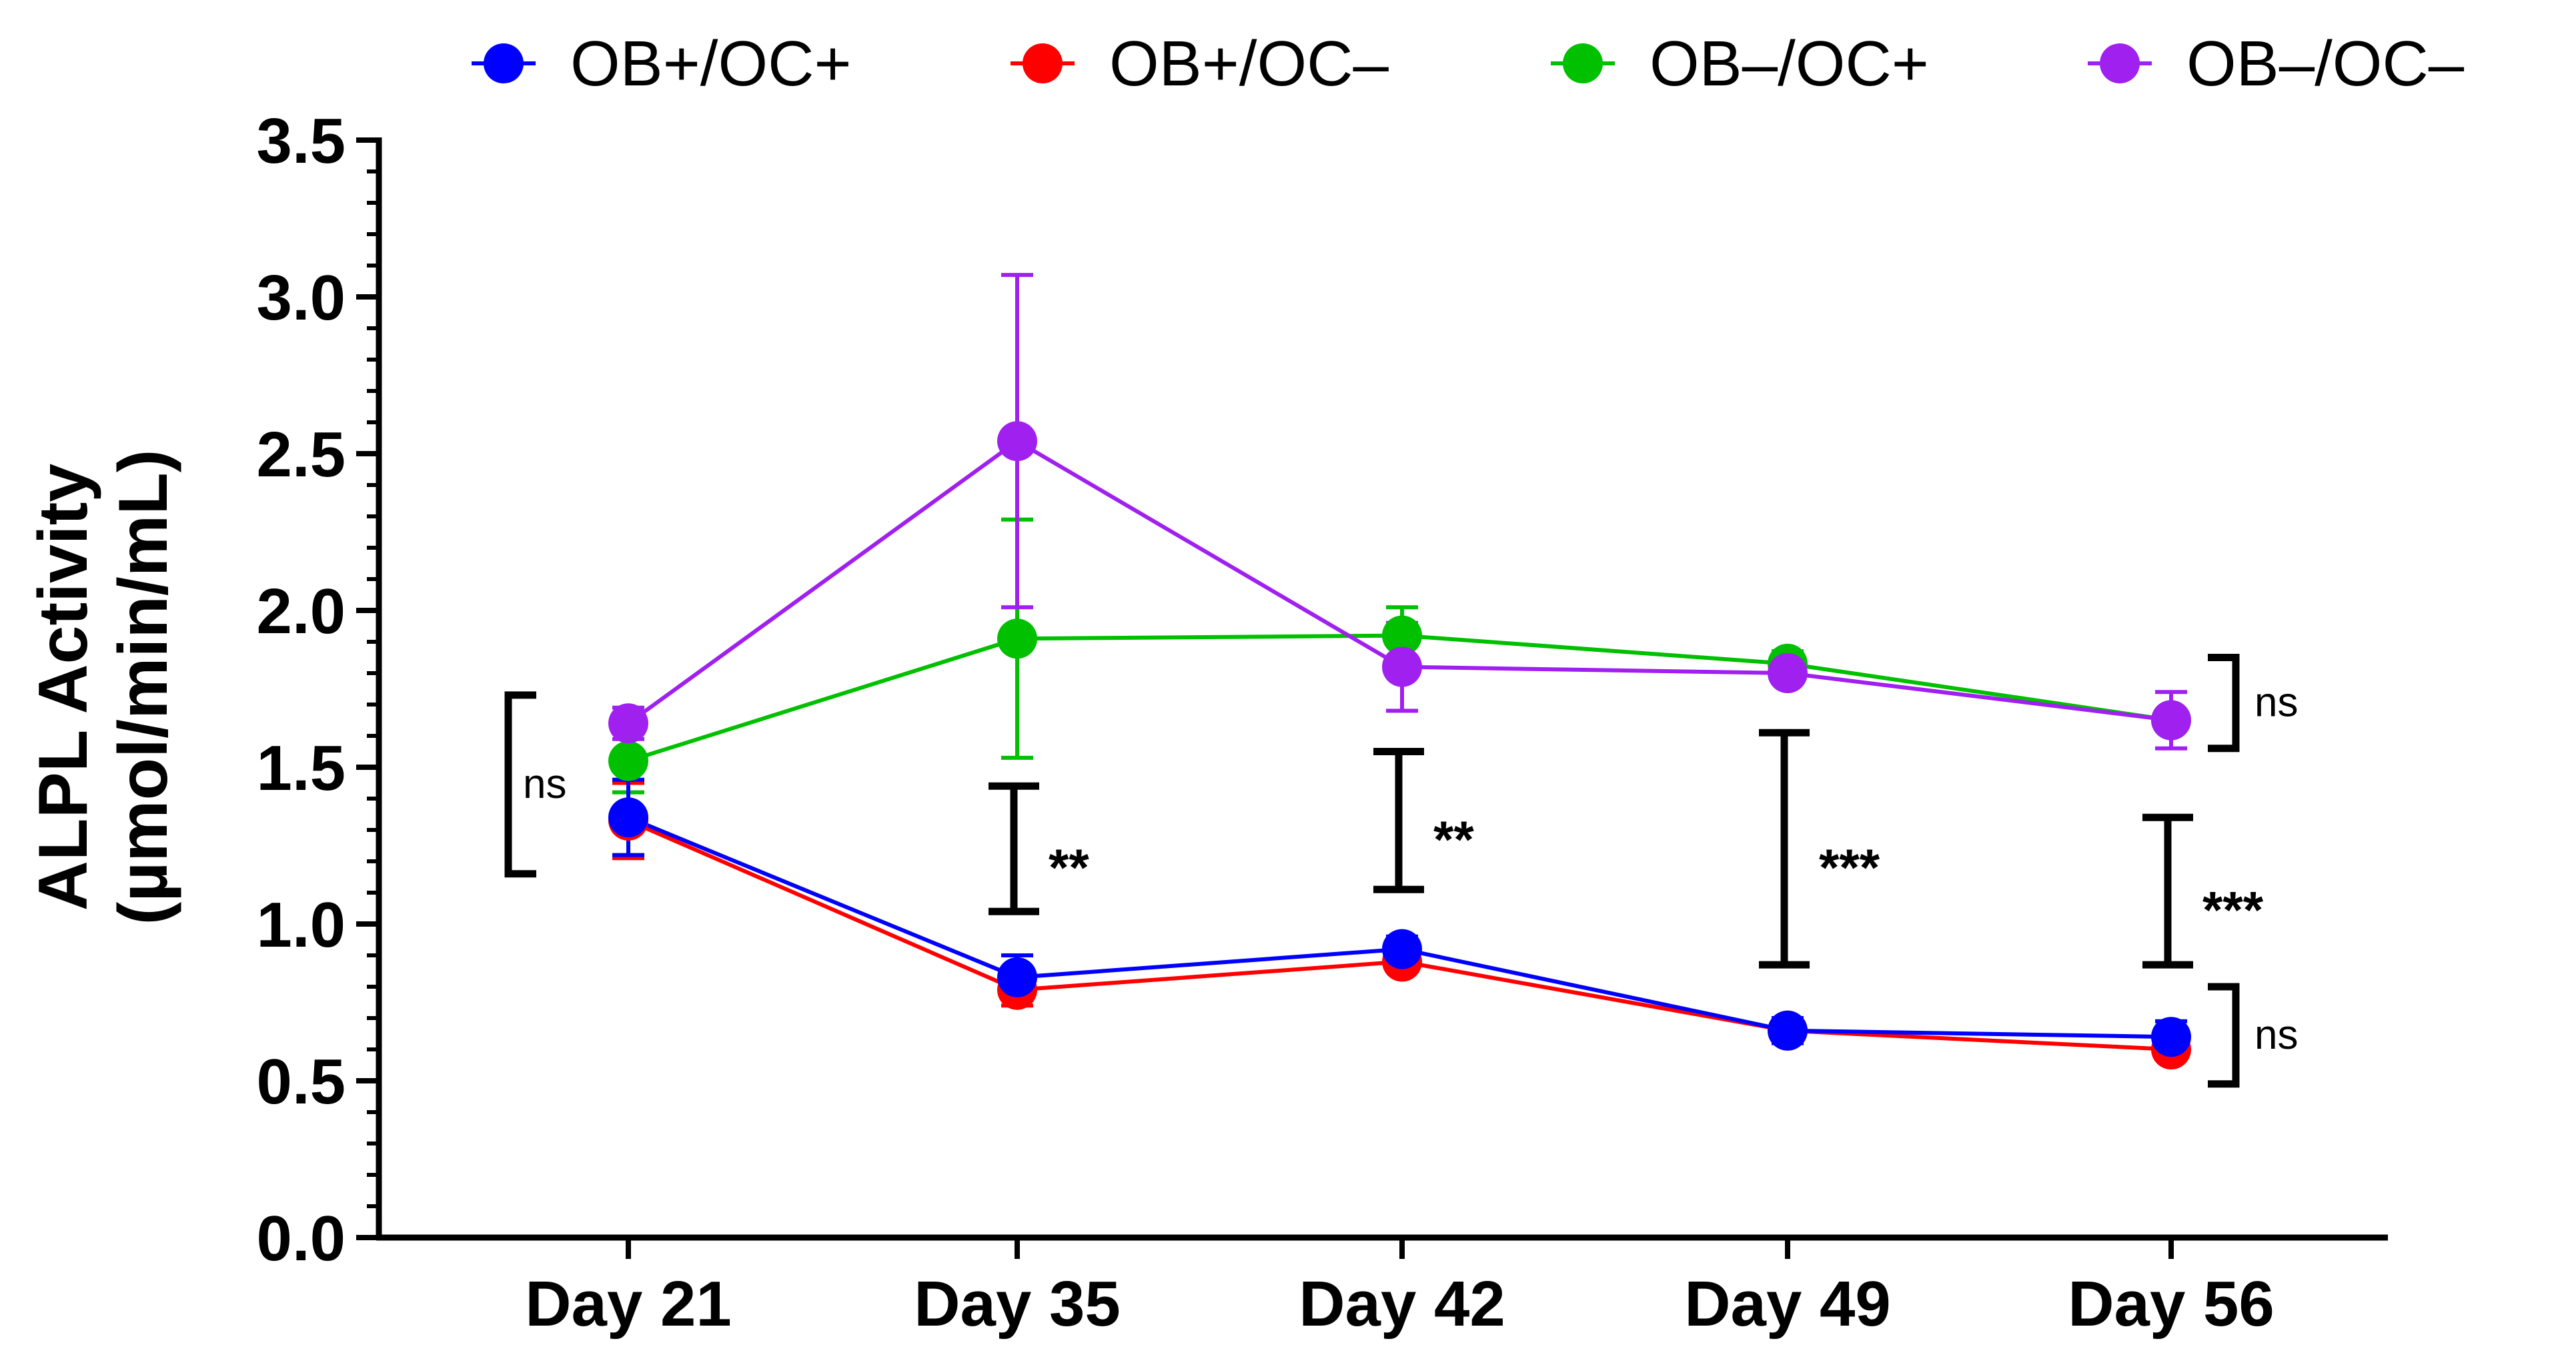 The width and height of the screenshot is (2576, 1371). What do you see at coordinates (1468, 64) in the screenshot?
I see `legend: OB+/OC+ OB+/OC– OB–/OC+ OB–/OC–` at bounding box center [1468, 64].